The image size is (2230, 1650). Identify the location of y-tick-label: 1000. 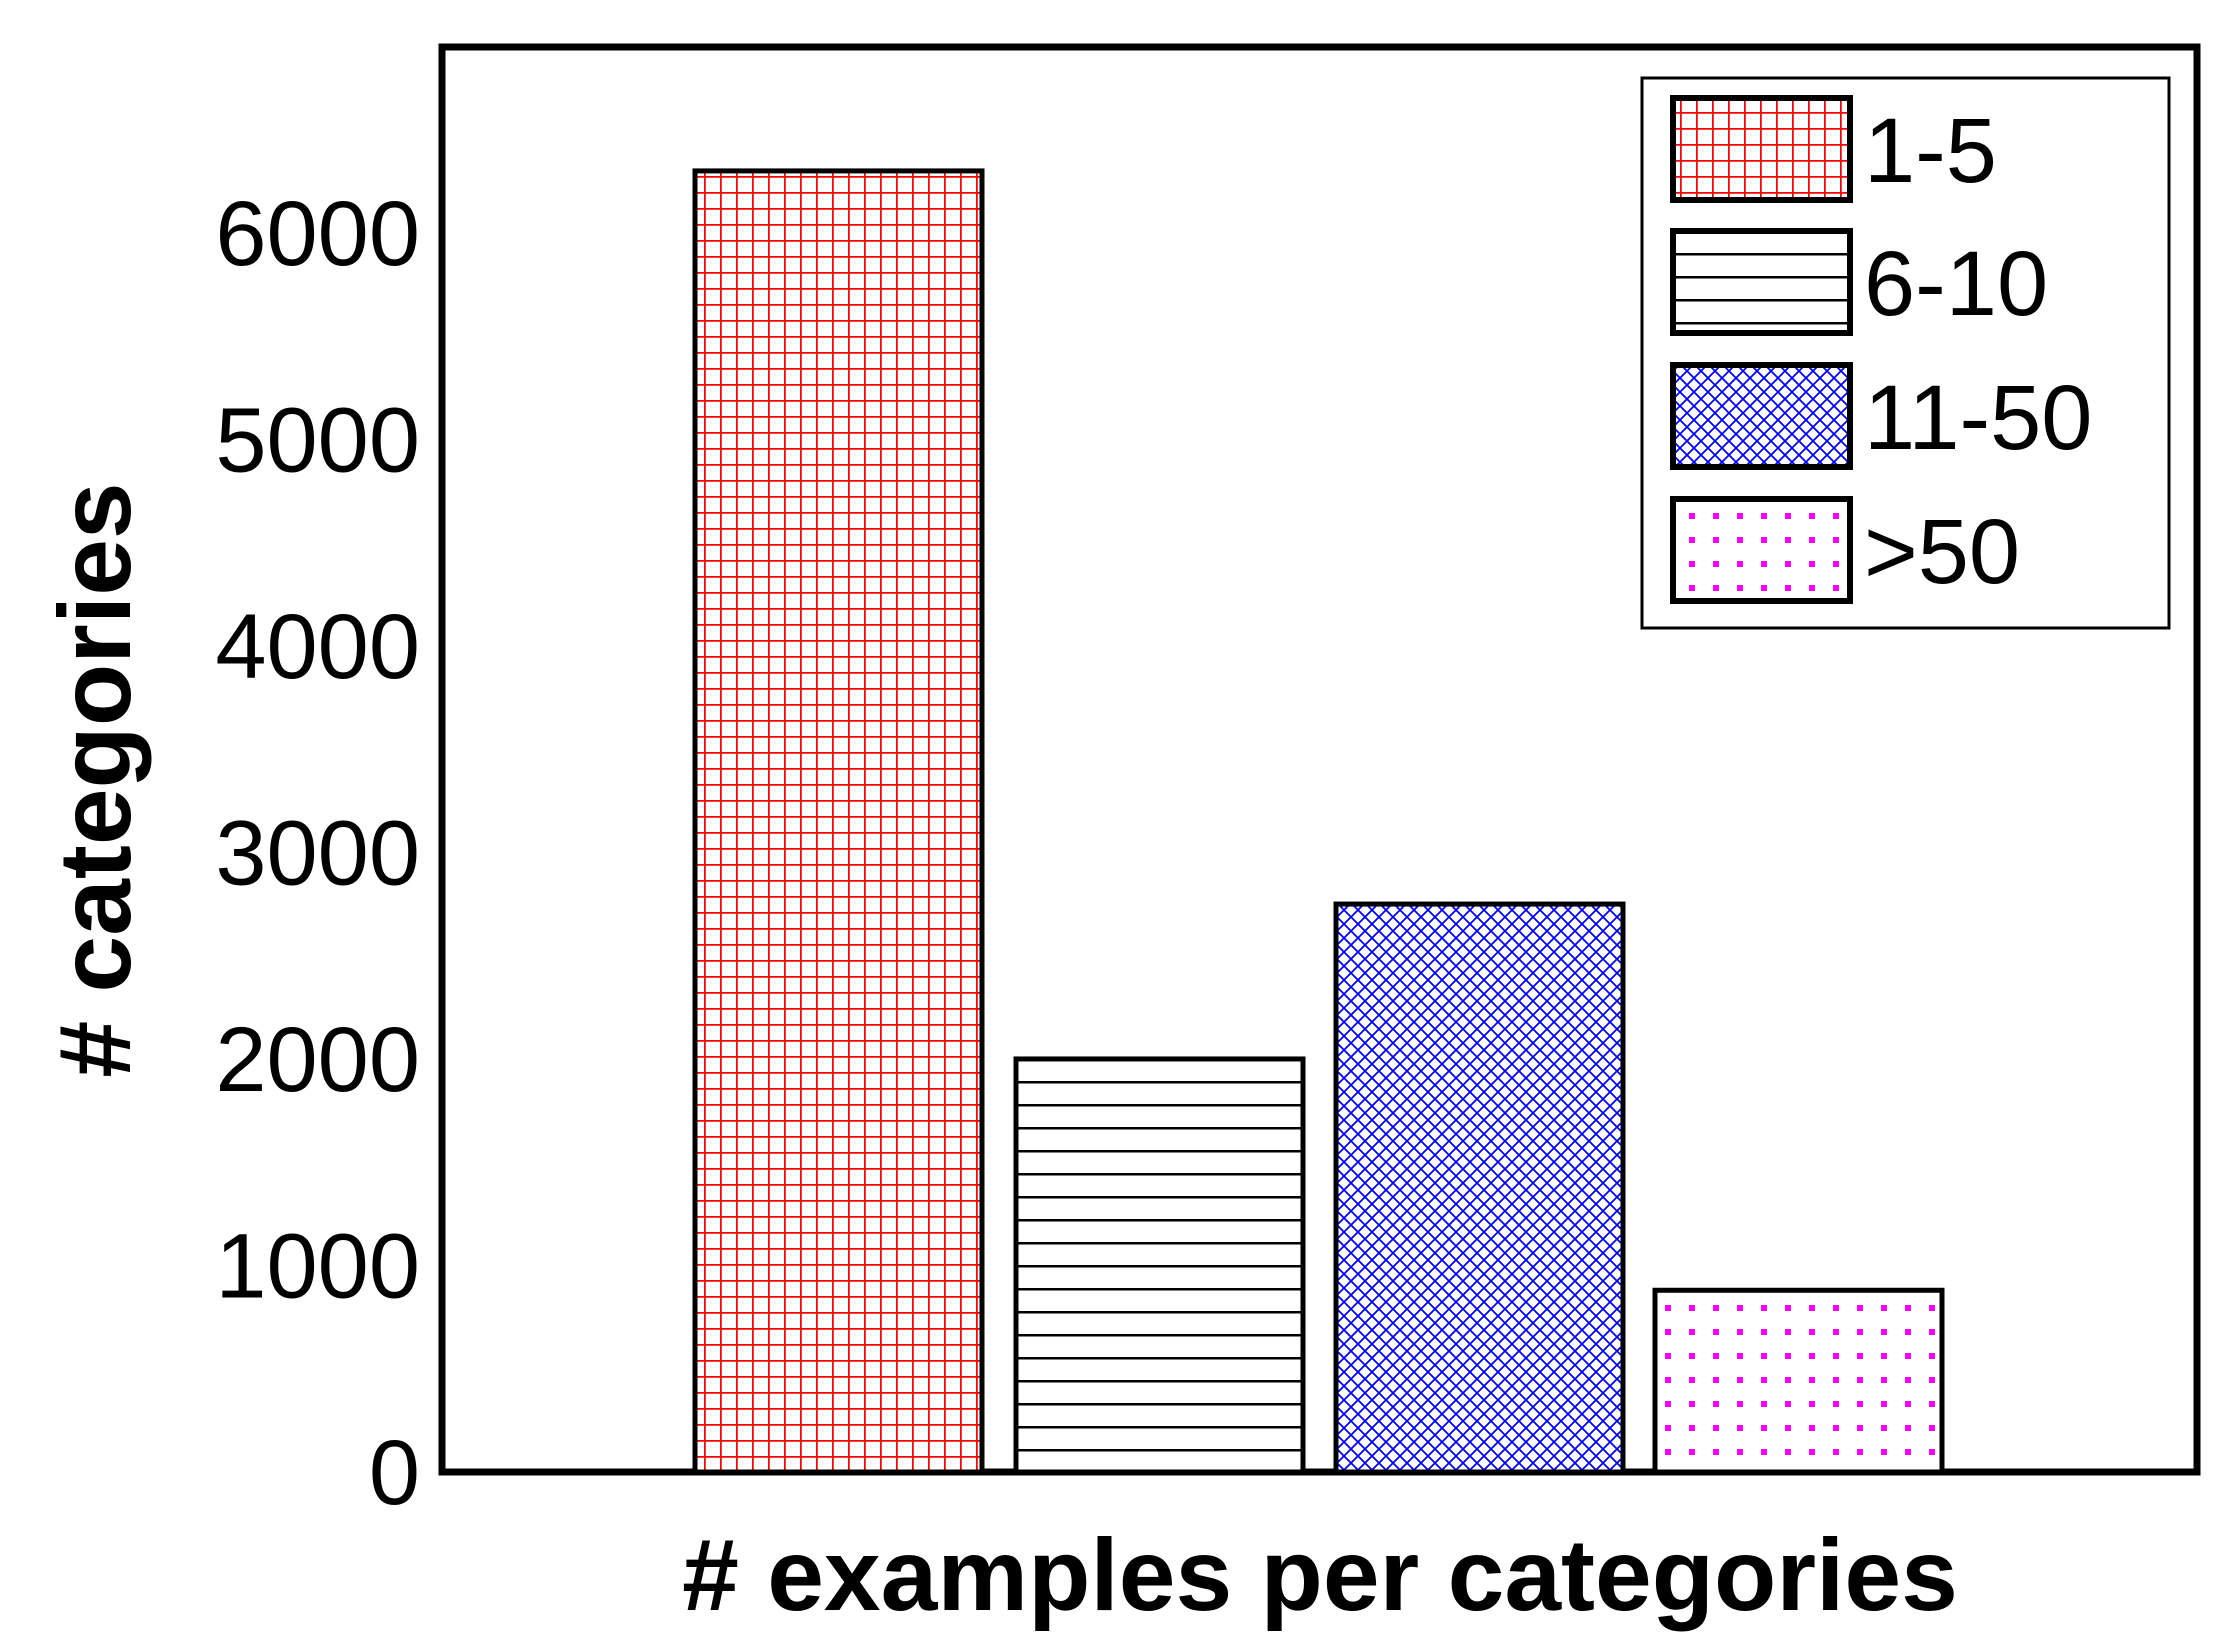
(317, 1266).